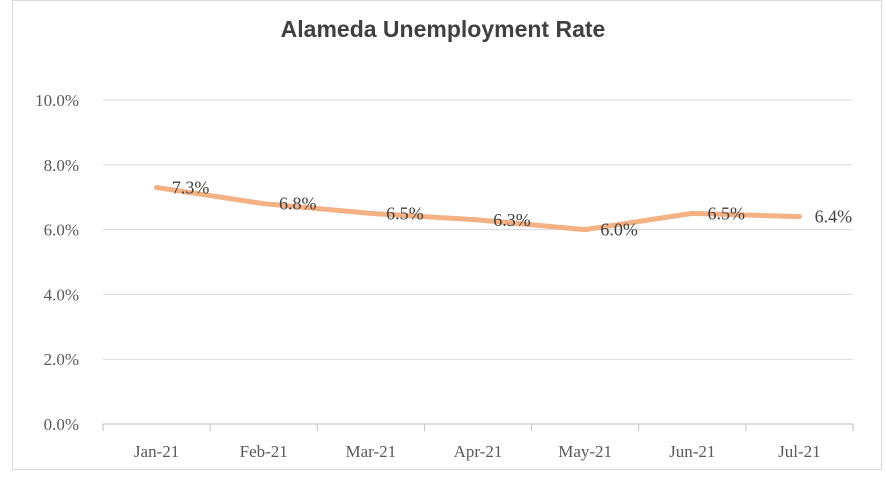  What do you see at coordinates (61, 230) in the screenshot?
I see `y-tick-label: 6.0%` at bounding box center [61, 230].